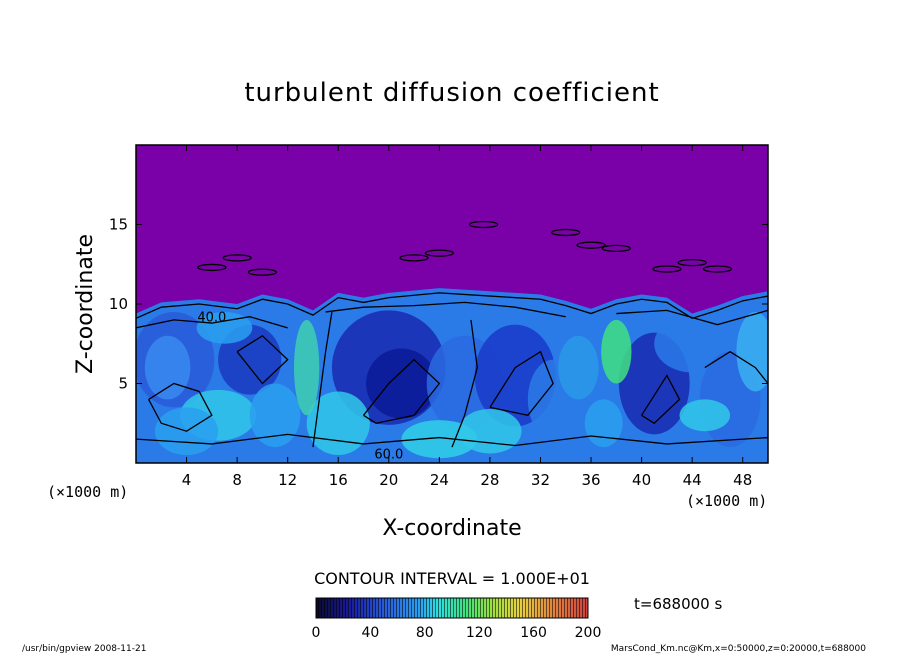 This screenshot has width=904, height=654. Describe the element at coordinates (123, 384) in the screenshot. I see `y-tick-label: 5` at that location.